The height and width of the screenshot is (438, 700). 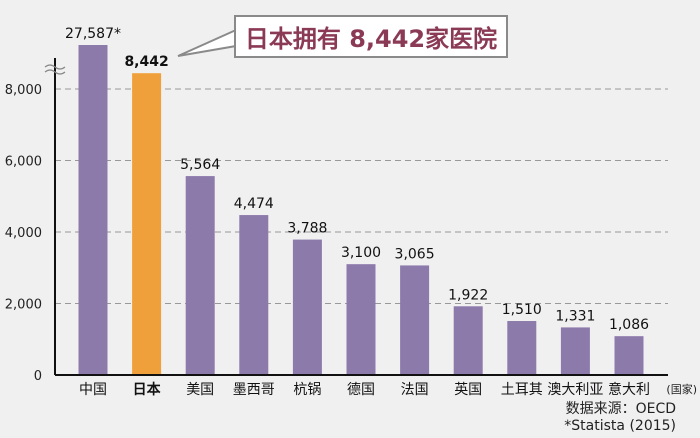 What do you see at coordinates (23, 162) in the screenshot?
I see `y-tick-label: 6,000` at bounding box center [23, 162].